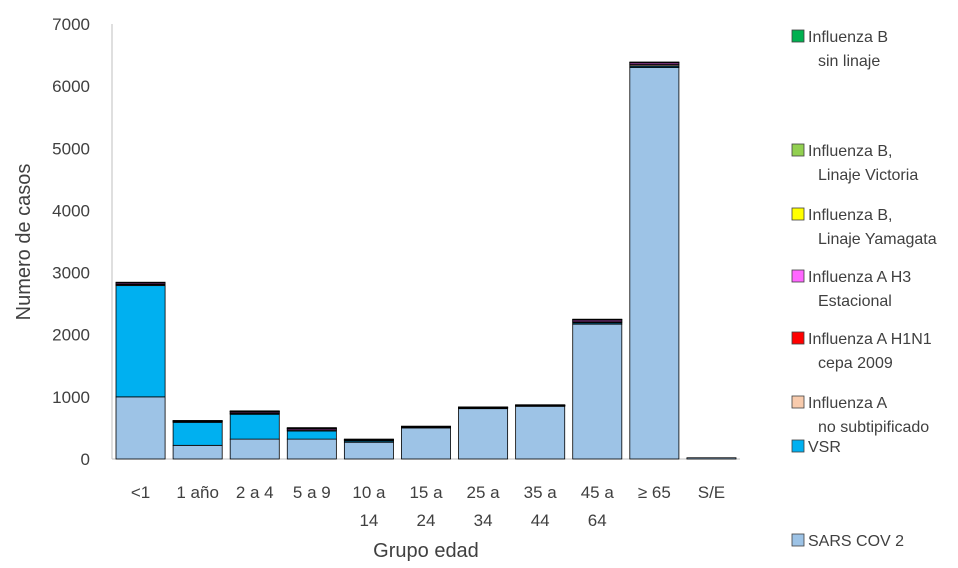  Describe the element at coordinates (848, 403) in the screenshot. I see `legend-label: Influenza A` at that location.